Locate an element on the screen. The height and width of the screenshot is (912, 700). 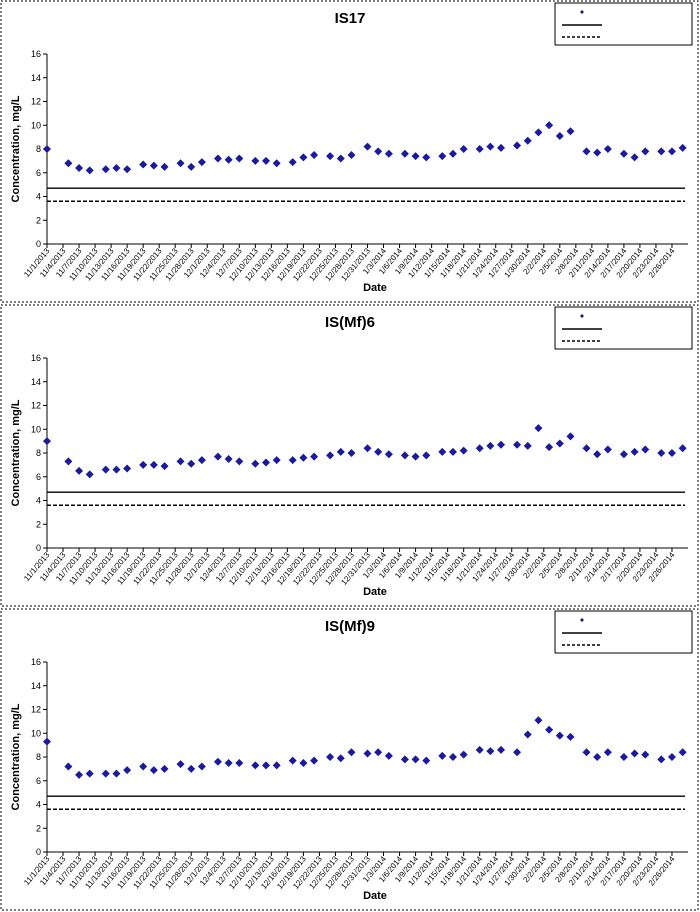
chart-title: IS(Mf)9 is located at coordinates (350, 626).